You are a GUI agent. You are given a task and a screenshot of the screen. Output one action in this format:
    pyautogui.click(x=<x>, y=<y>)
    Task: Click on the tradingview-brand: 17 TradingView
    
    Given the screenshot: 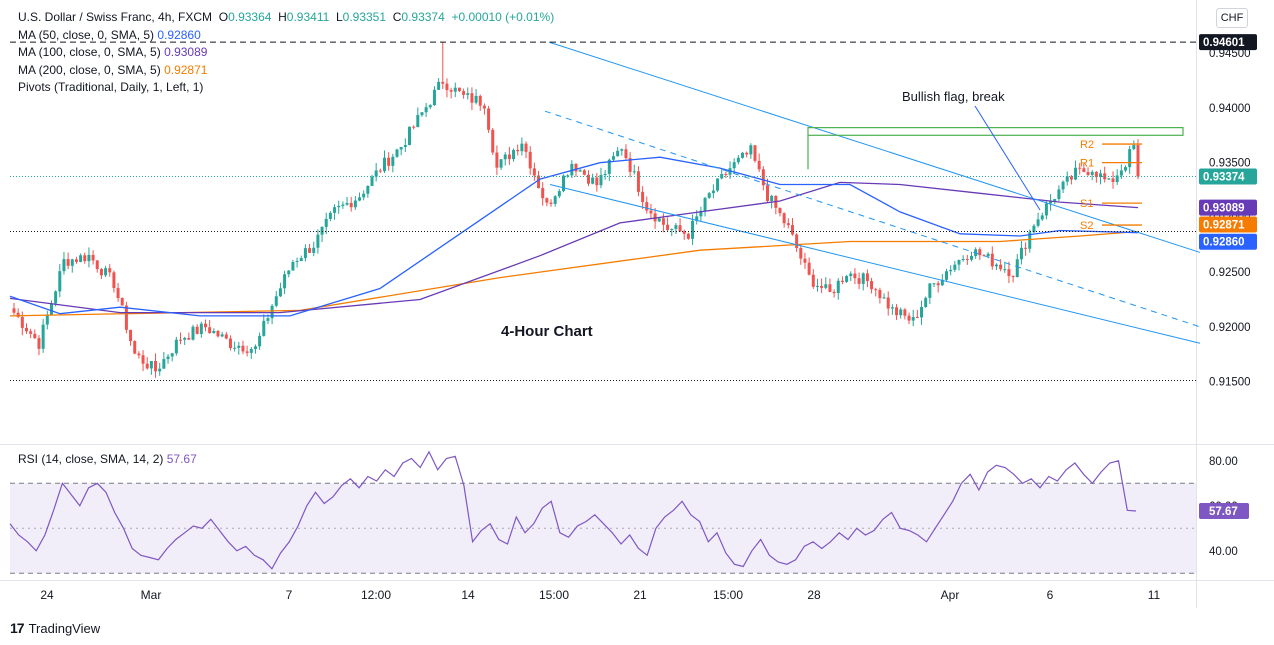 What is the action you would take?
    pyautogui.click(x=55, y=628)
    